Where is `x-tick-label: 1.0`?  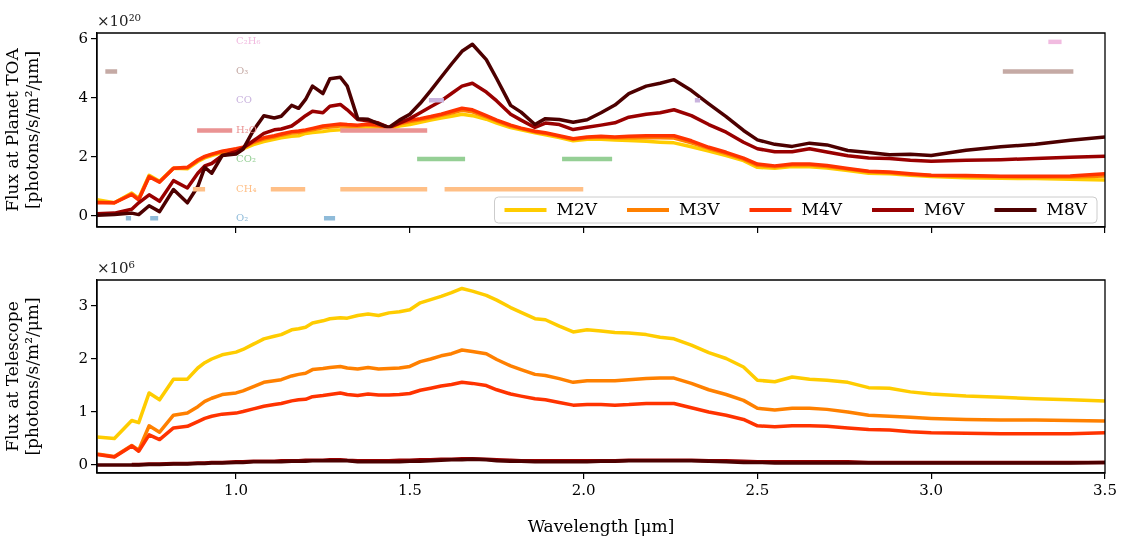 x-tick-label: 1.0 is located at coordinates (236, 489).